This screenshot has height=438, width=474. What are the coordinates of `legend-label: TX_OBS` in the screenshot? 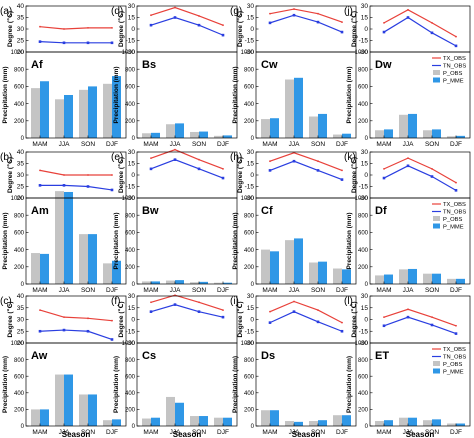 It's located at (454, 205).